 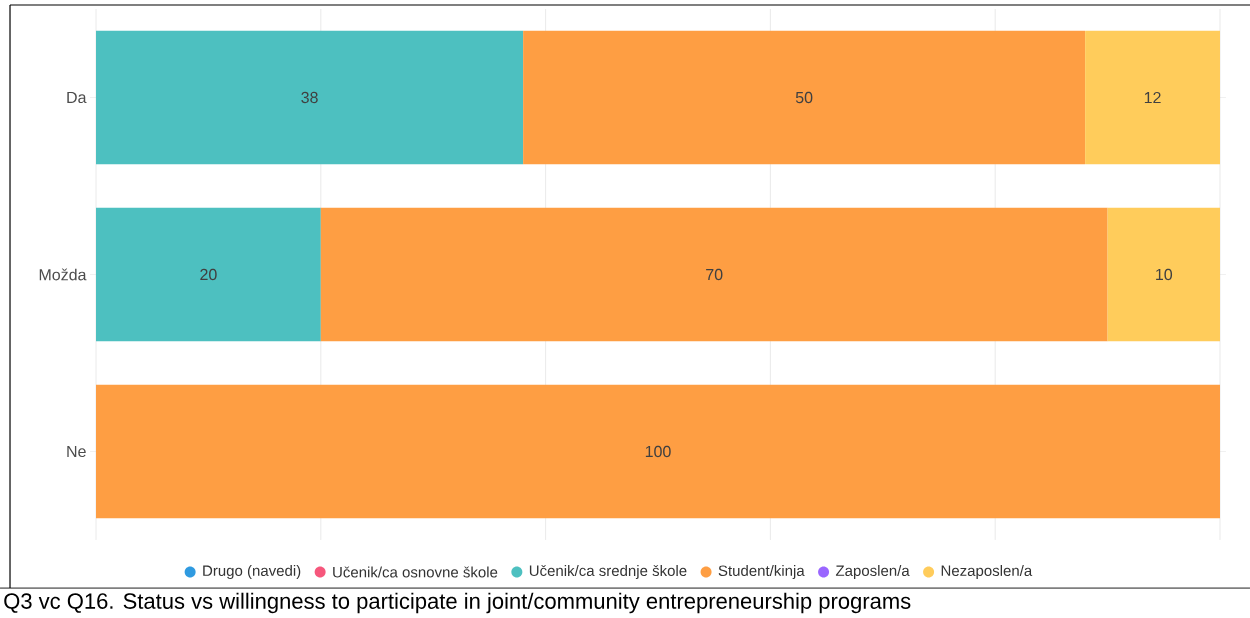 What do you see at coordinates (63, 274) in the screenshot?
I see `y-tick-label: Možda` at bounding box center [63, 274].